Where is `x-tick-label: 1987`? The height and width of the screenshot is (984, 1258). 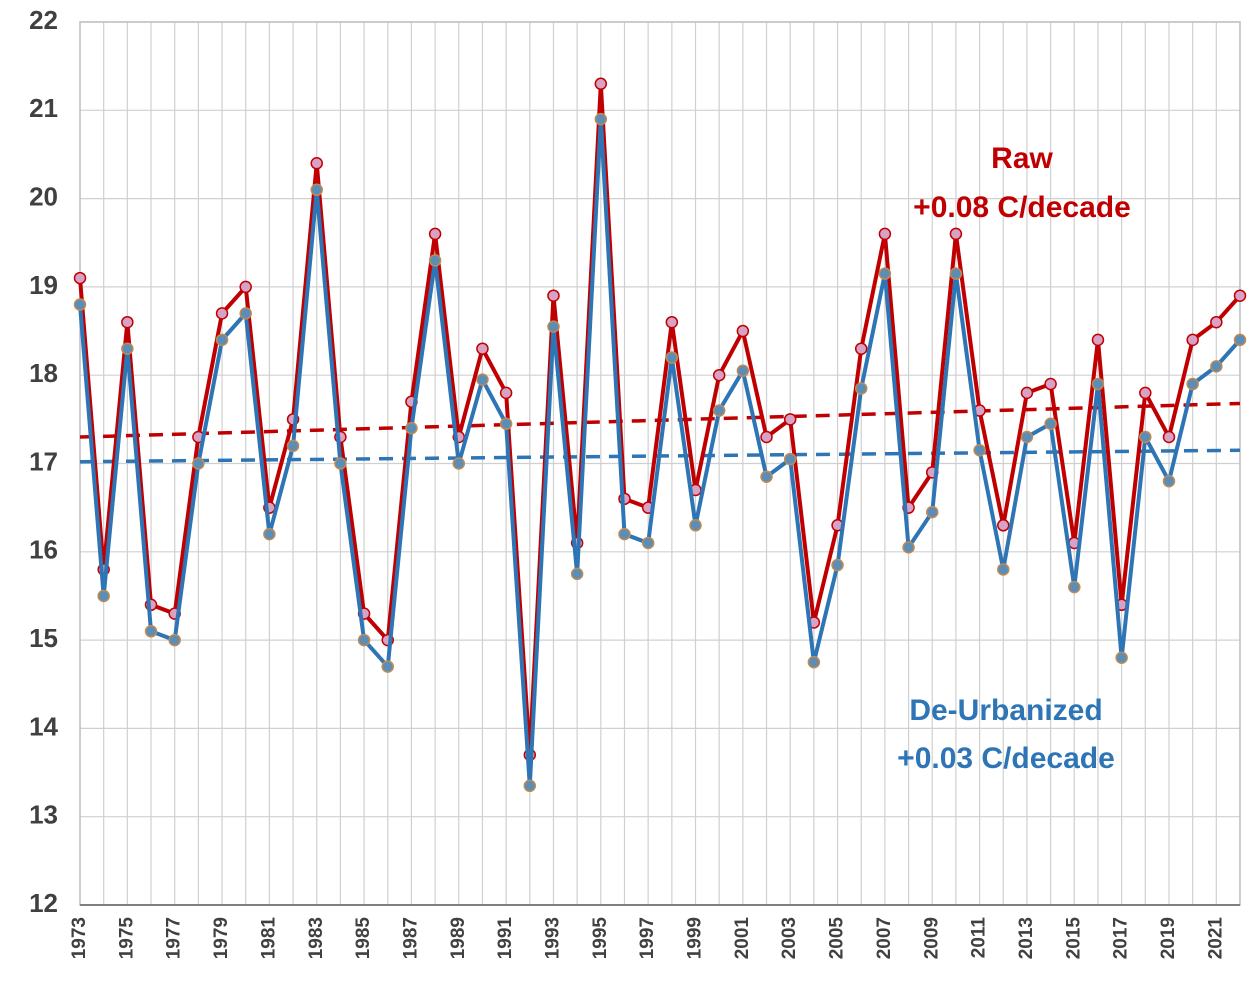
x-tick-label: 1987 is located at coordinates (410, 938).